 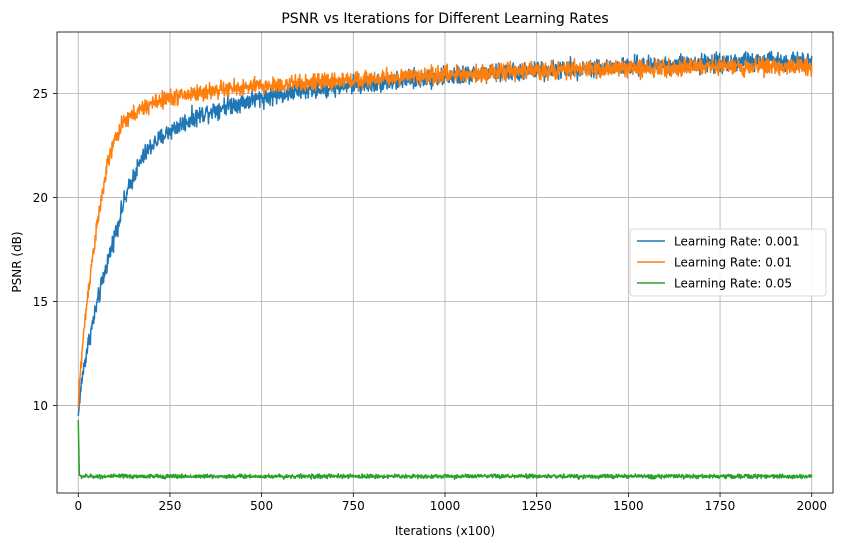 What do you see at coordinates (445, 531) in the screenshot?
I see `x-axis-label: Iterations (x100)` at bounding box center [445, 531].